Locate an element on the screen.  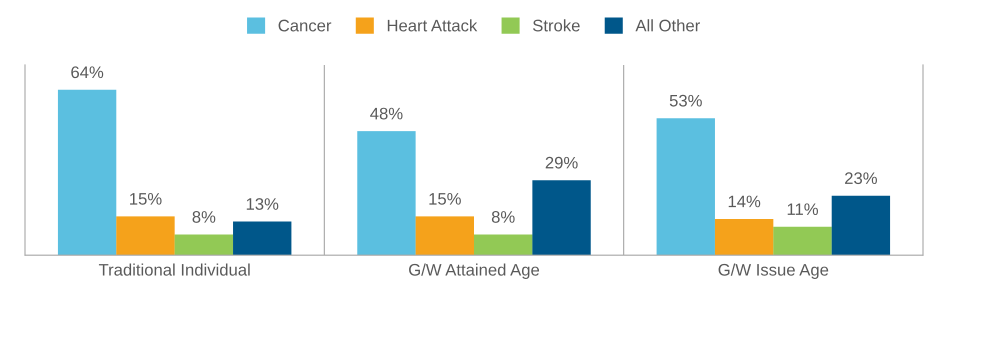
legend-label: Cancer is located at coordinates (305, 26).